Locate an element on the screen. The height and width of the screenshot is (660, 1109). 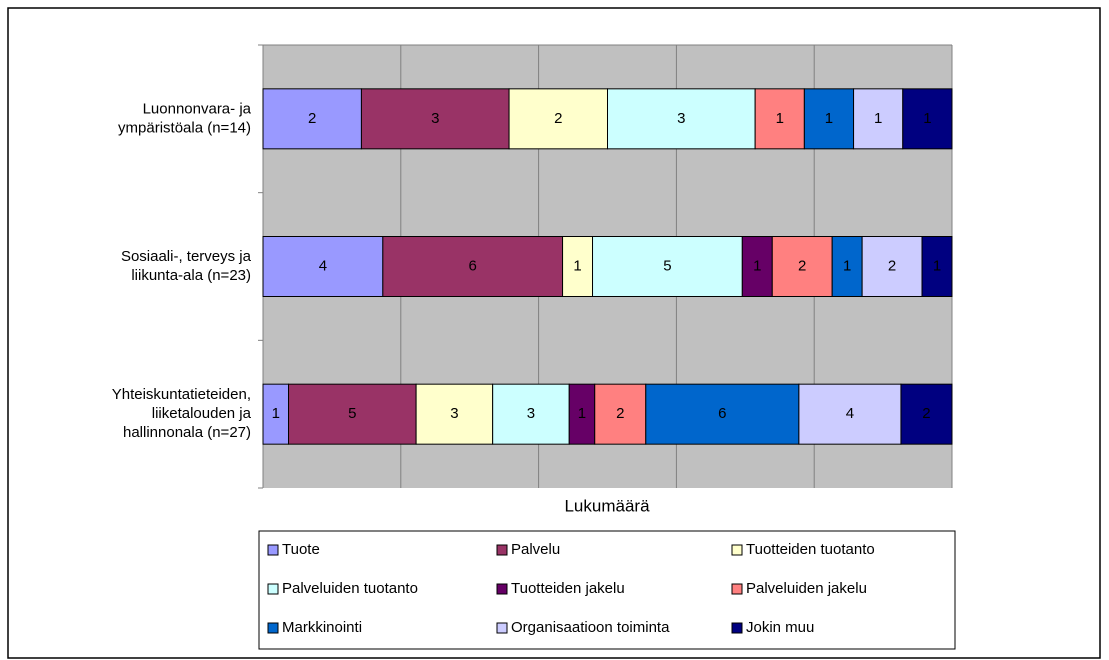
y-tick-label: liikunta-ala (n=23) is located at coordinates (191, 275).